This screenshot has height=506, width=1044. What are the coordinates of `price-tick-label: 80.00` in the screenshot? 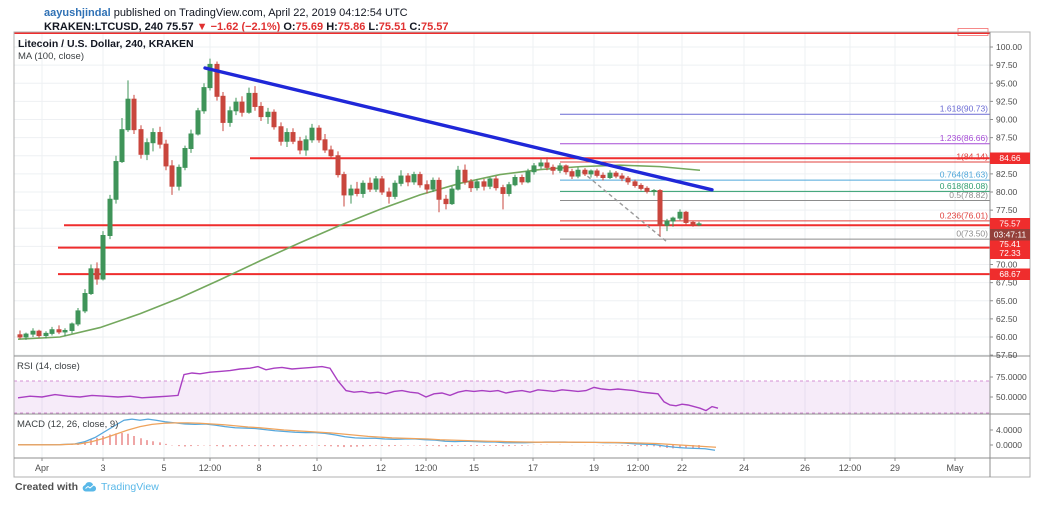 It's located at (1007, 192).